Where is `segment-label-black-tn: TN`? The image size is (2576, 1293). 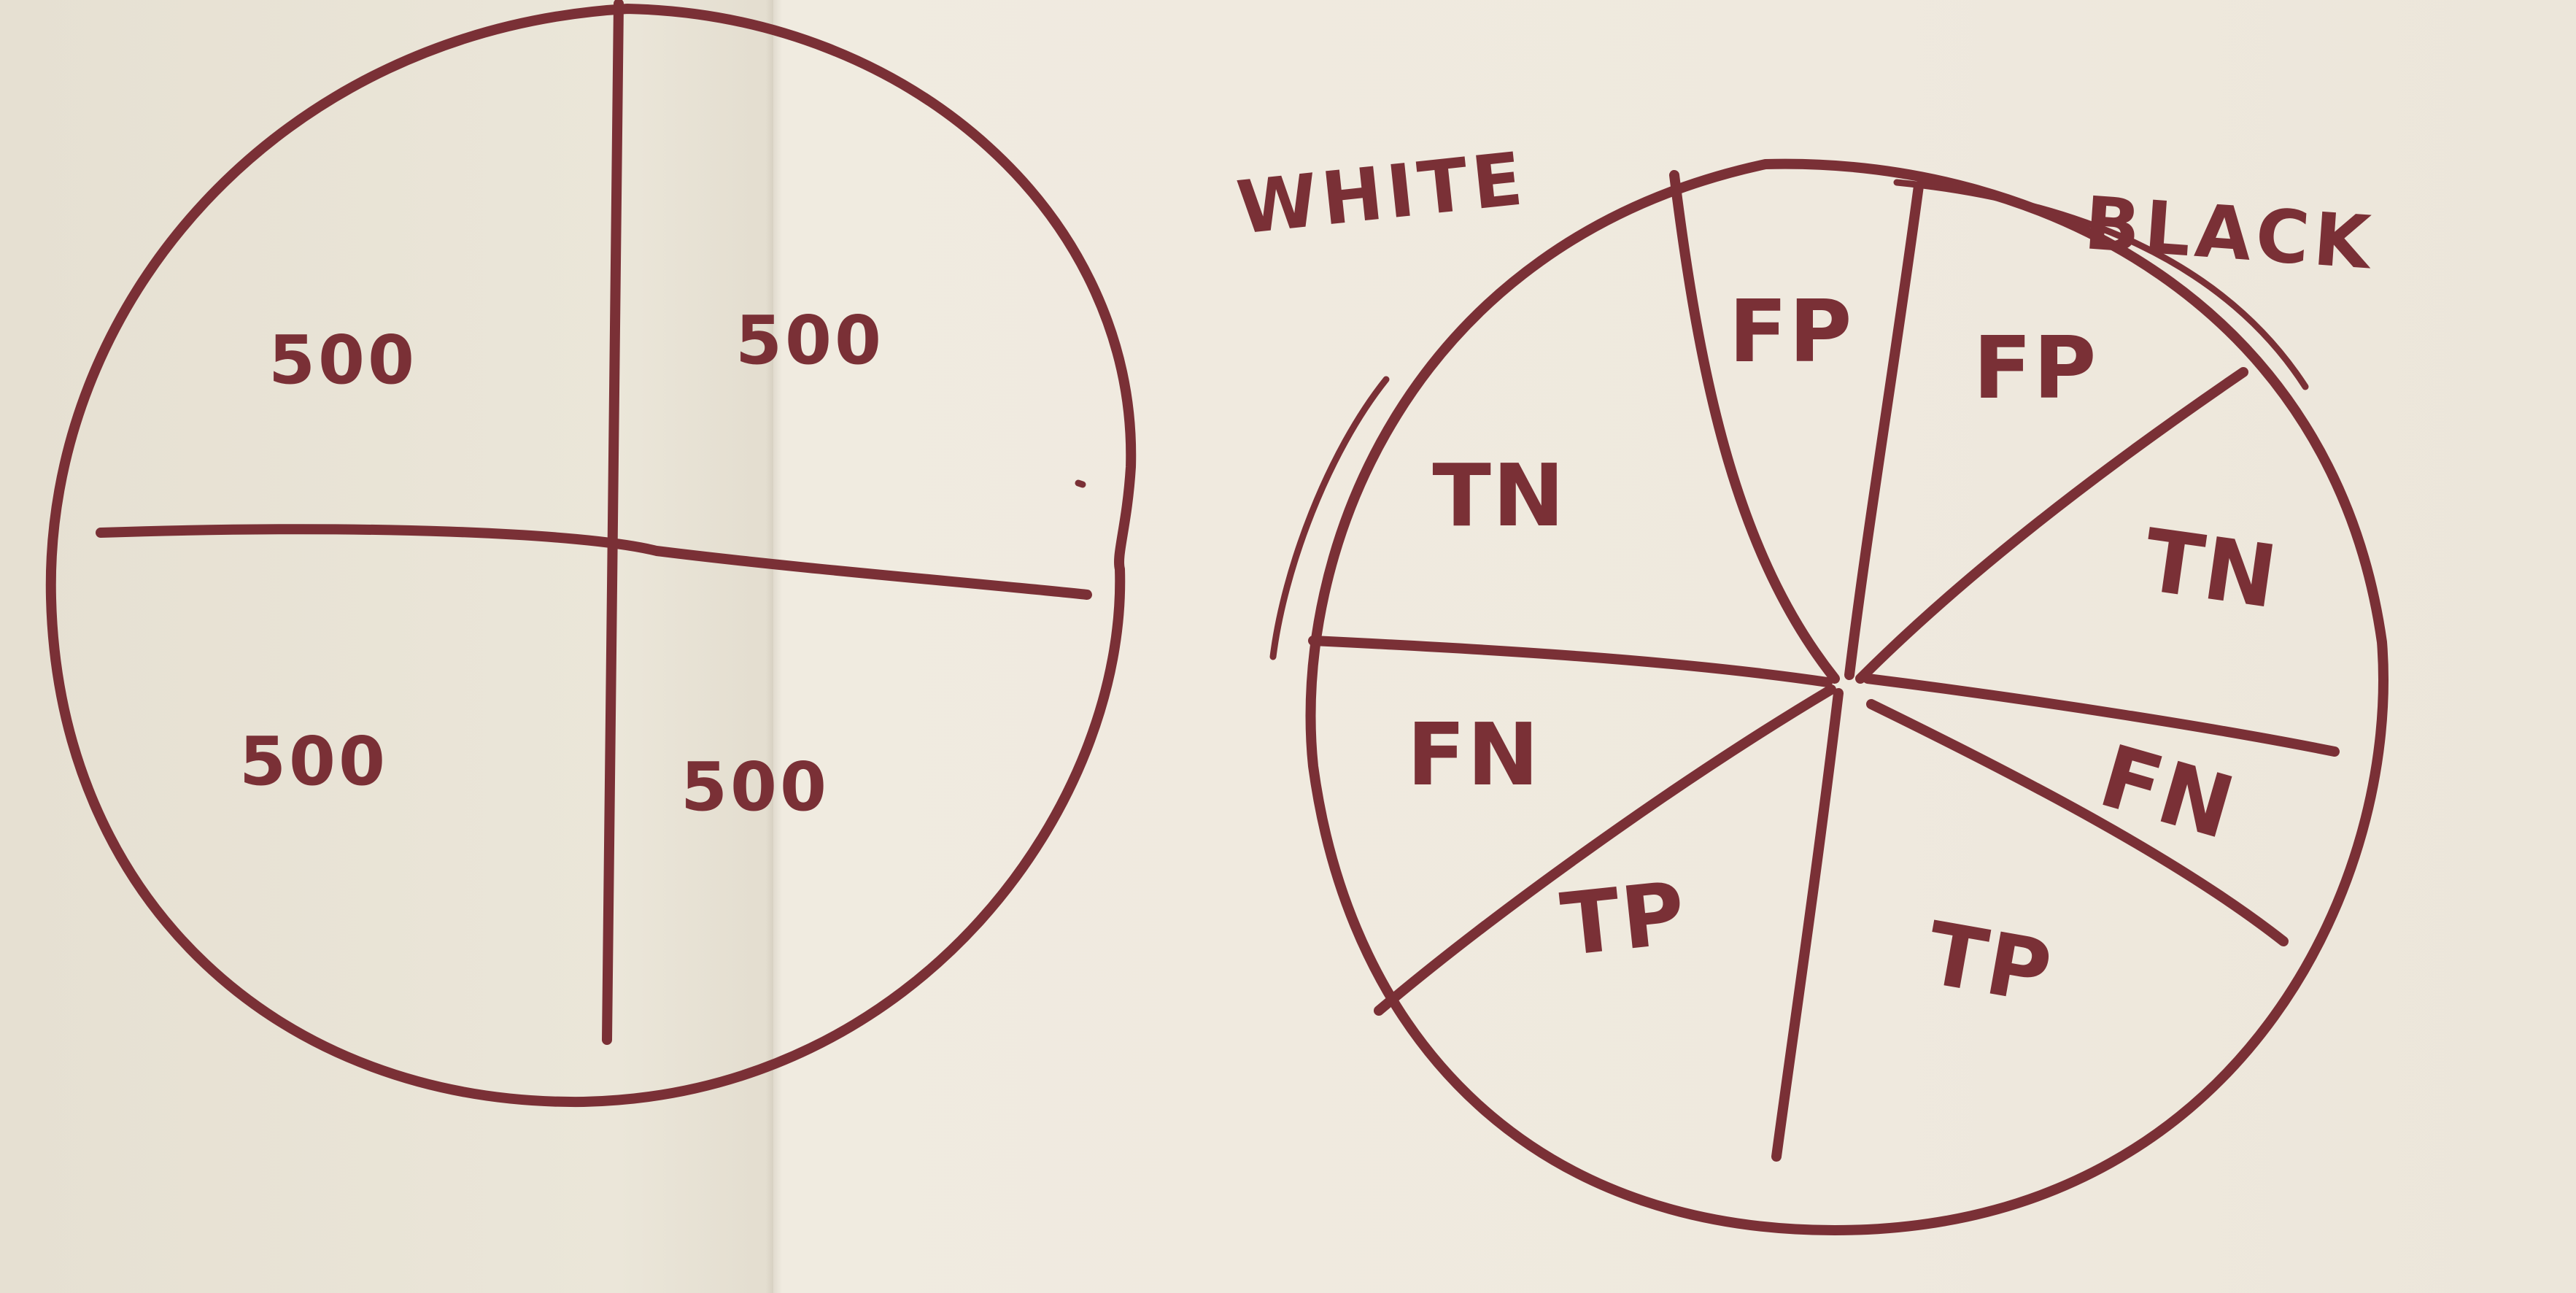 segment-label-black-tn: TN is located at coordinates (2211, 568).